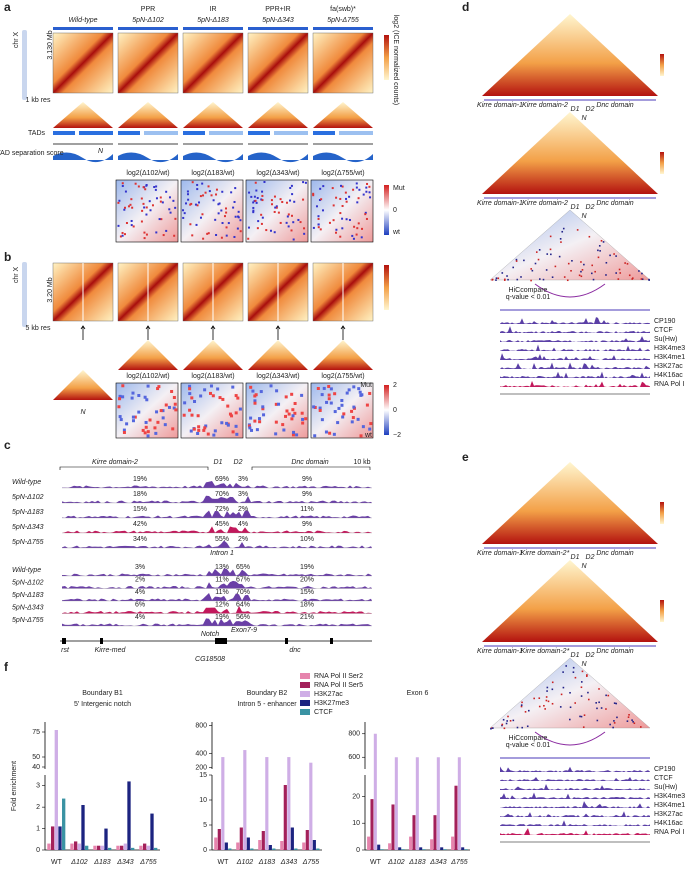  I want to click on gene-label: dnc, so click(295, 650).